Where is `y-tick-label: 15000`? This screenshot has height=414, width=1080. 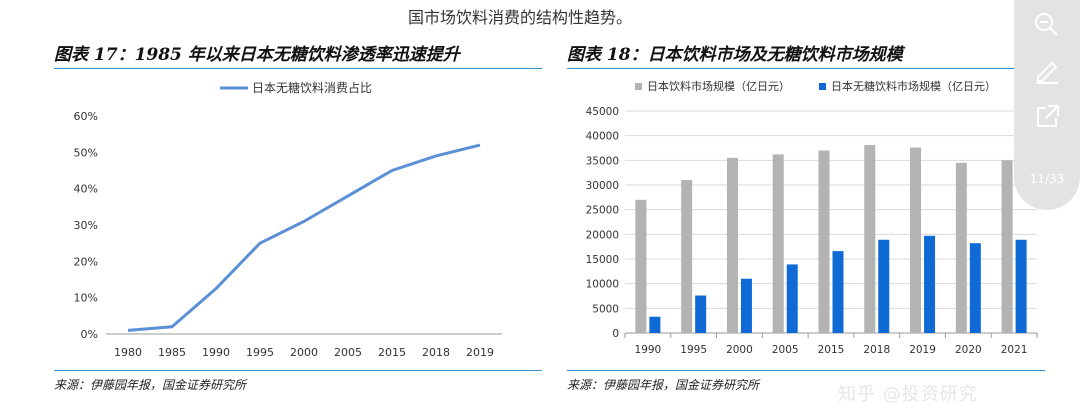 y-tick-label: 15000 is located at coordinates (602, 260).